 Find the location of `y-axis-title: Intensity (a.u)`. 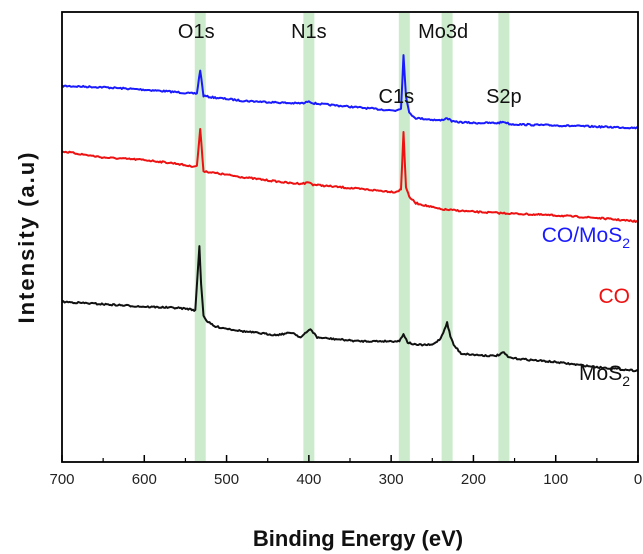

y-axis-title: Intensity (a.u) is located at coordinates (26, 236).